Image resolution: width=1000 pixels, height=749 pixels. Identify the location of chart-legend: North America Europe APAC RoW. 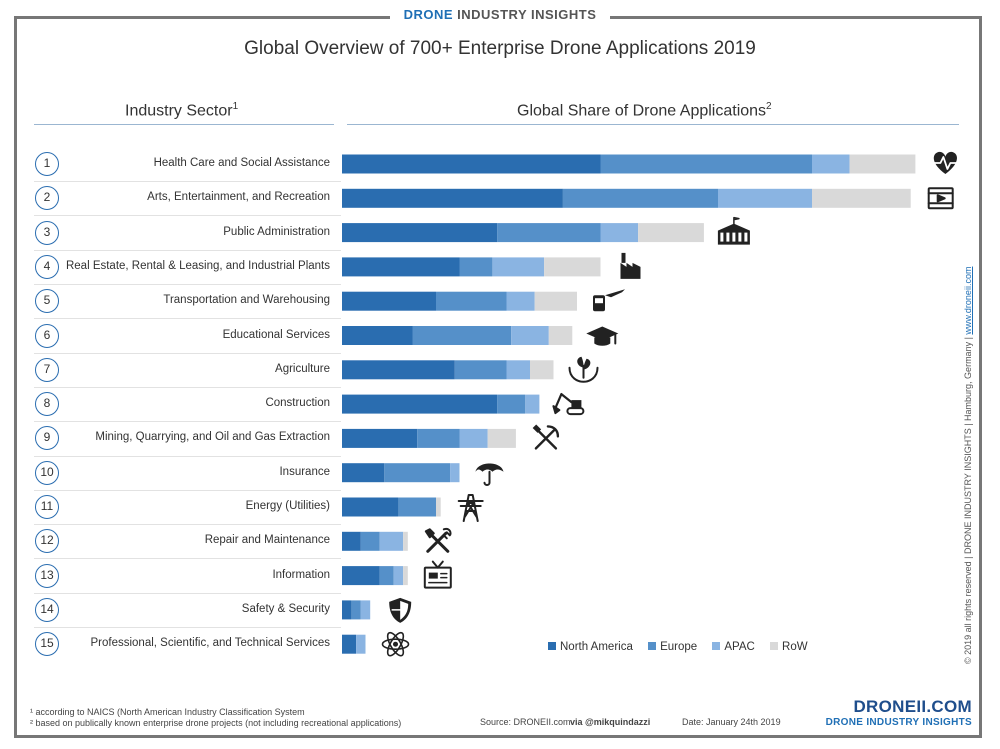
(684, 647).